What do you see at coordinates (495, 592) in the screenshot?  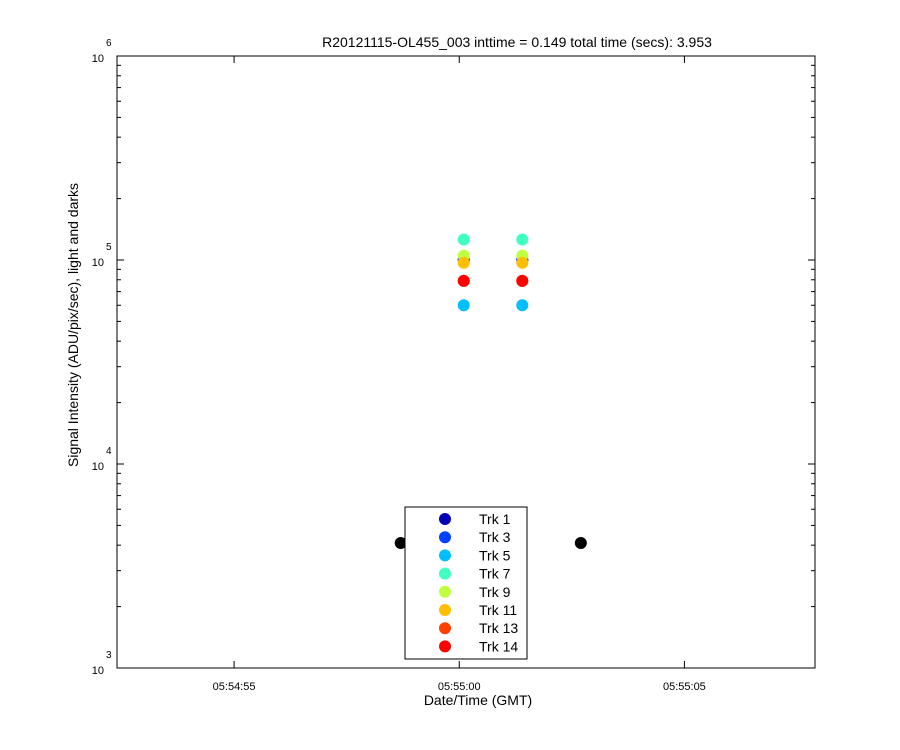 I see `legend-label: Trk 9` at bounding box center [495, 592].